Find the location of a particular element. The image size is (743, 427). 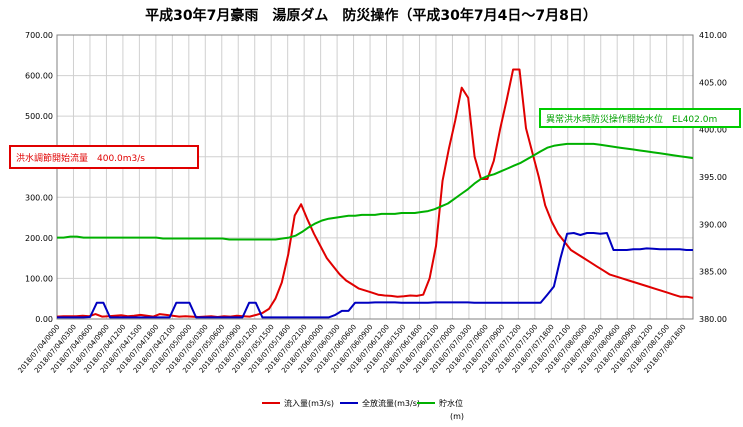

y-left-tick-label: 200.00 is located at coordinates (39, 238).